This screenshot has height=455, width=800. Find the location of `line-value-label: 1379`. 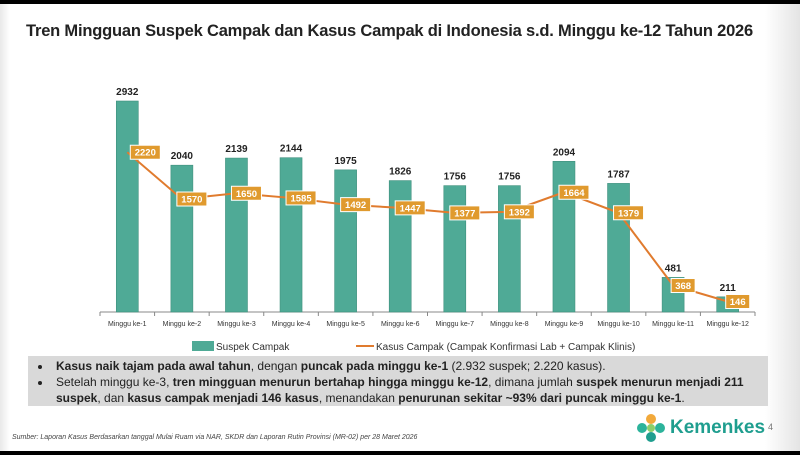

line-value-label: 1379 is located at coordinates (628, 213).